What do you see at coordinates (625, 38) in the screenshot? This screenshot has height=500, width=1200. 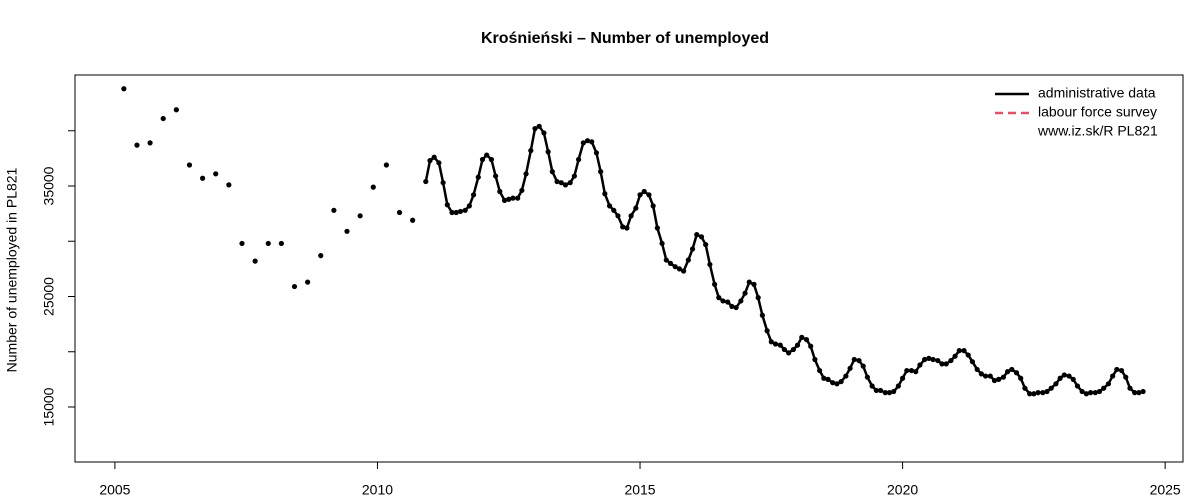 I see `chart-title: Krośnieński – Number of unemployed` at bounding box center [625, 38].